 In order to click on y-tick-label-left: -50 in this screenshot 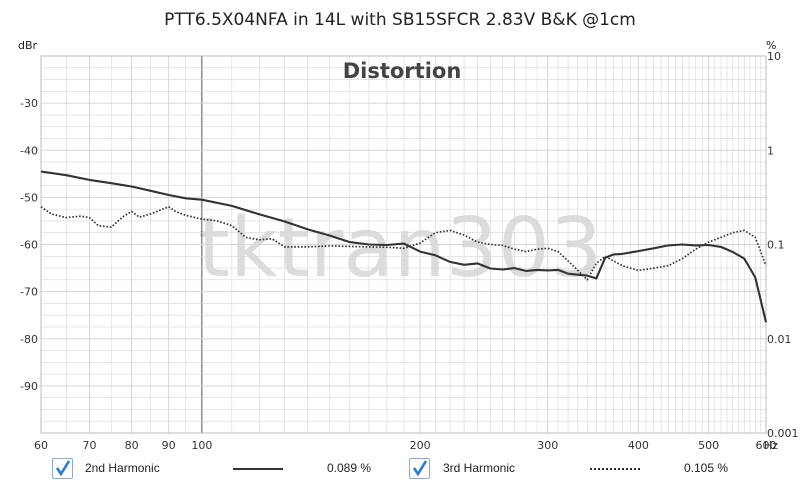, I will do `click(29, 197)`.